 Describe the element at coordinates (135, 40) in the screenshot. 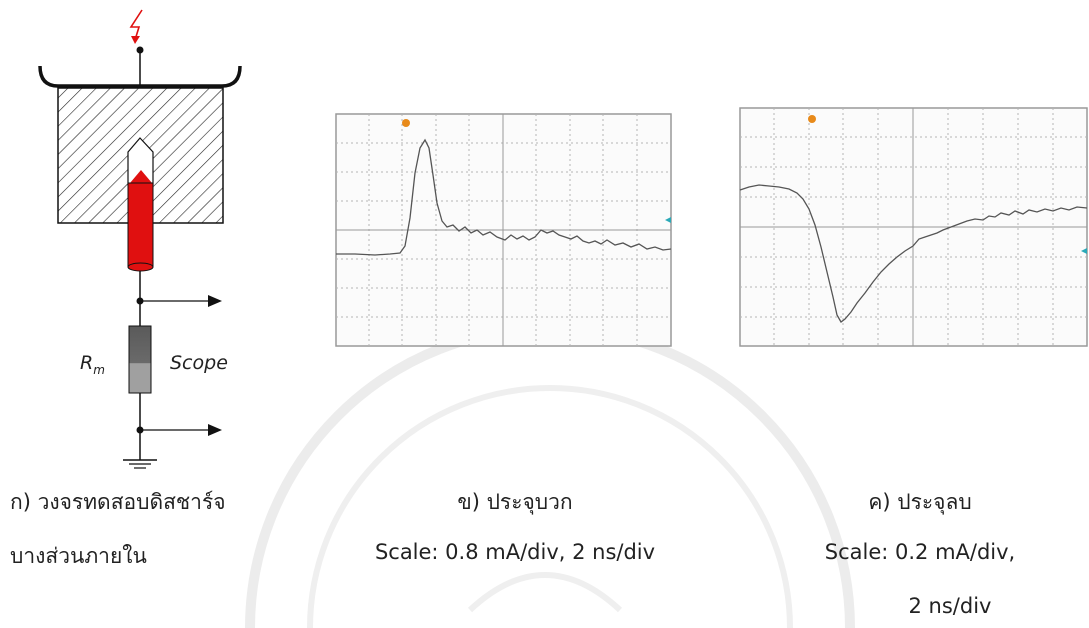

I see `lightning-arrow-icon` at that location.